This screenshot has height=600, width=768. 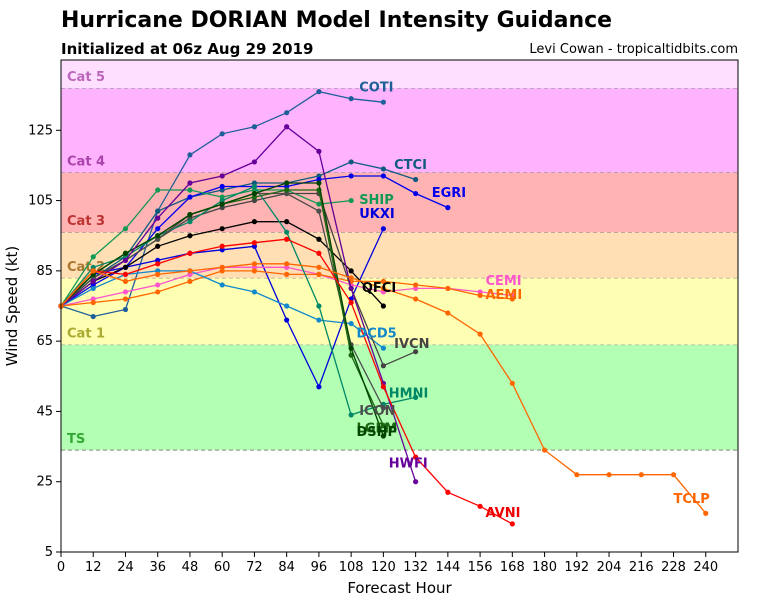 I want to click on model-label-dshp: DSHP, so click(x=377, y=432).